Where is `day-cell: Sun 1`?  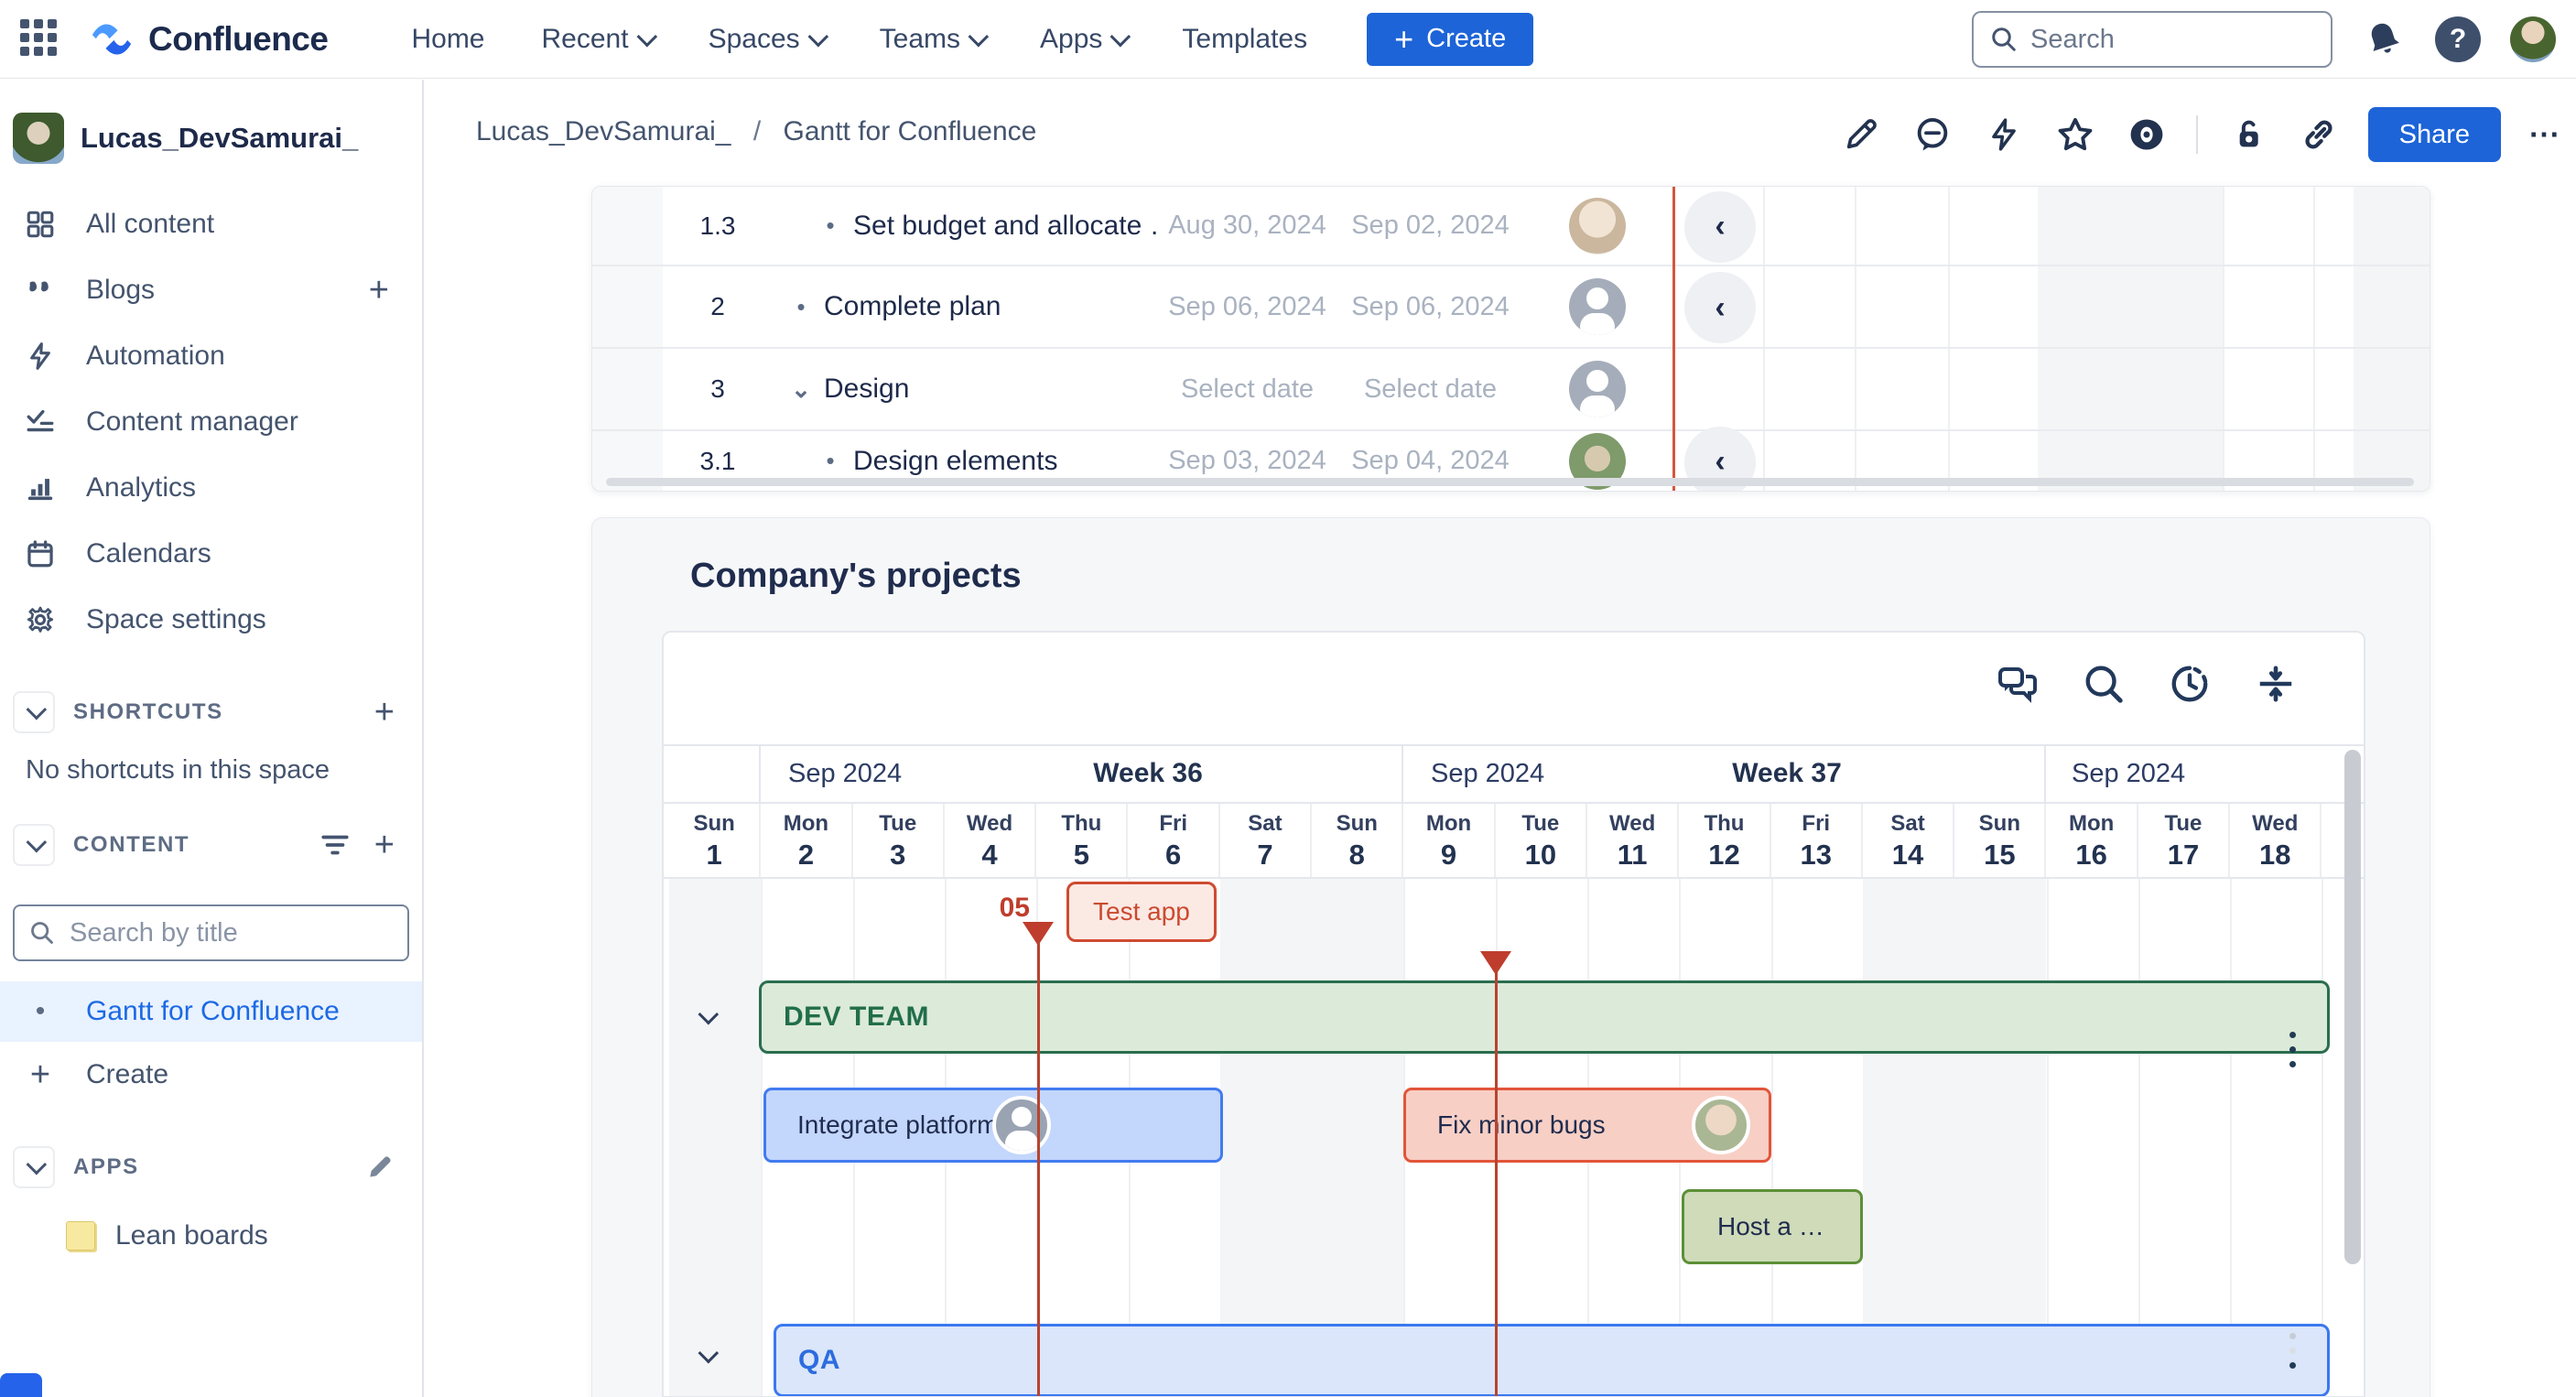 day-cell: Sun 1 is located at coordinates (716, 841).